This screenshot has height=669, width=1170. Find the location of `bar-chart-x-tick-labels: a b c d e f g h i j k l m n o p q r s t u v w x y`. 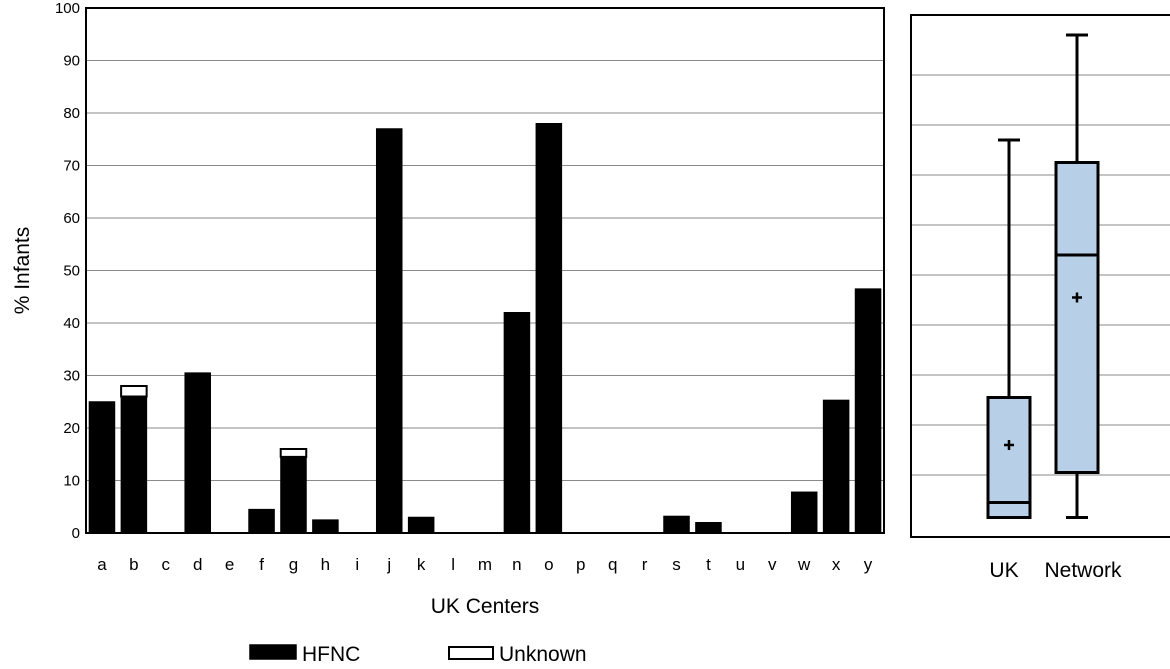

bar-chart-x-tick-labels: a b c d e f g h i j k l m n o p q r s t u v w x y is located at coordinates (485, 564).